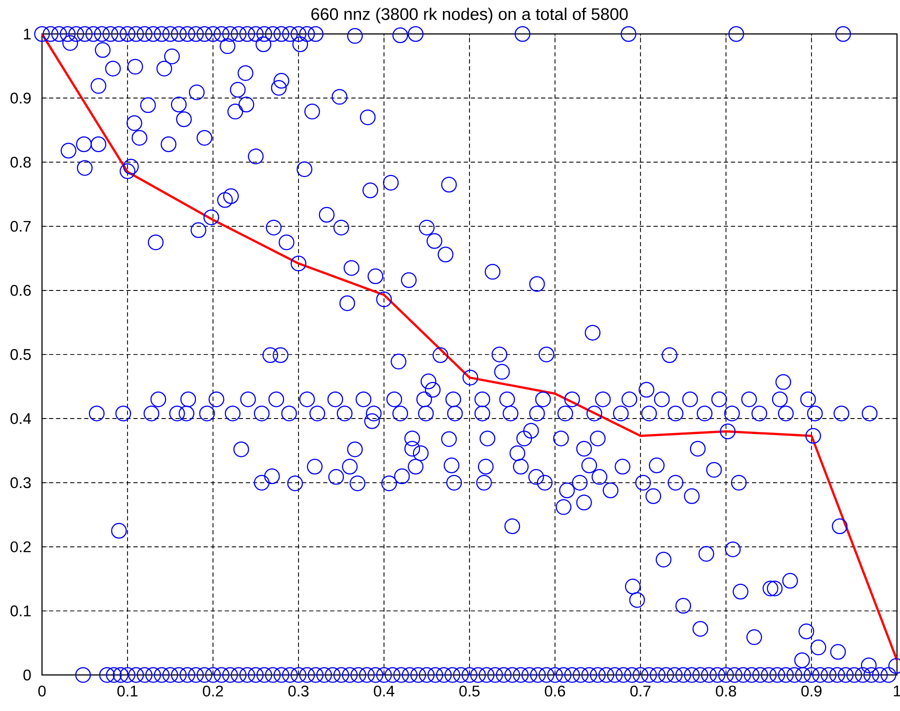 The height and width of the screenshot is (711, 900). What do you see at coordinates (469, 691) in the screenshot?
I see `x-tick-label: 0.5` at bounding box center [469, 691].